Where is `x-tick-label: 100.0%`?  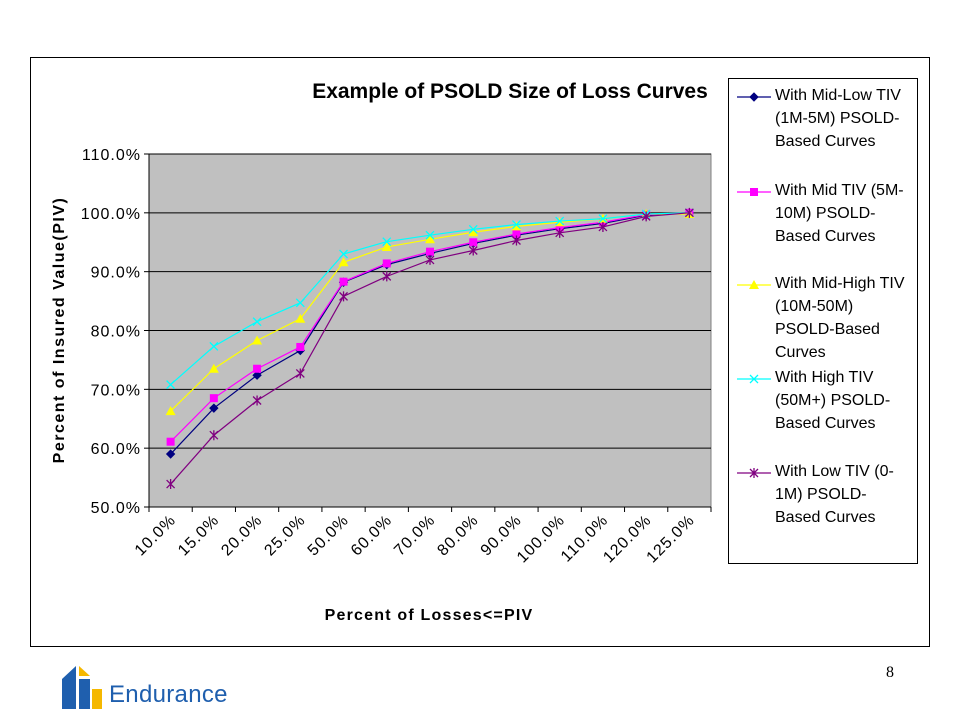
x-tick-label: 100.0% is located at coordinates (541, 539).